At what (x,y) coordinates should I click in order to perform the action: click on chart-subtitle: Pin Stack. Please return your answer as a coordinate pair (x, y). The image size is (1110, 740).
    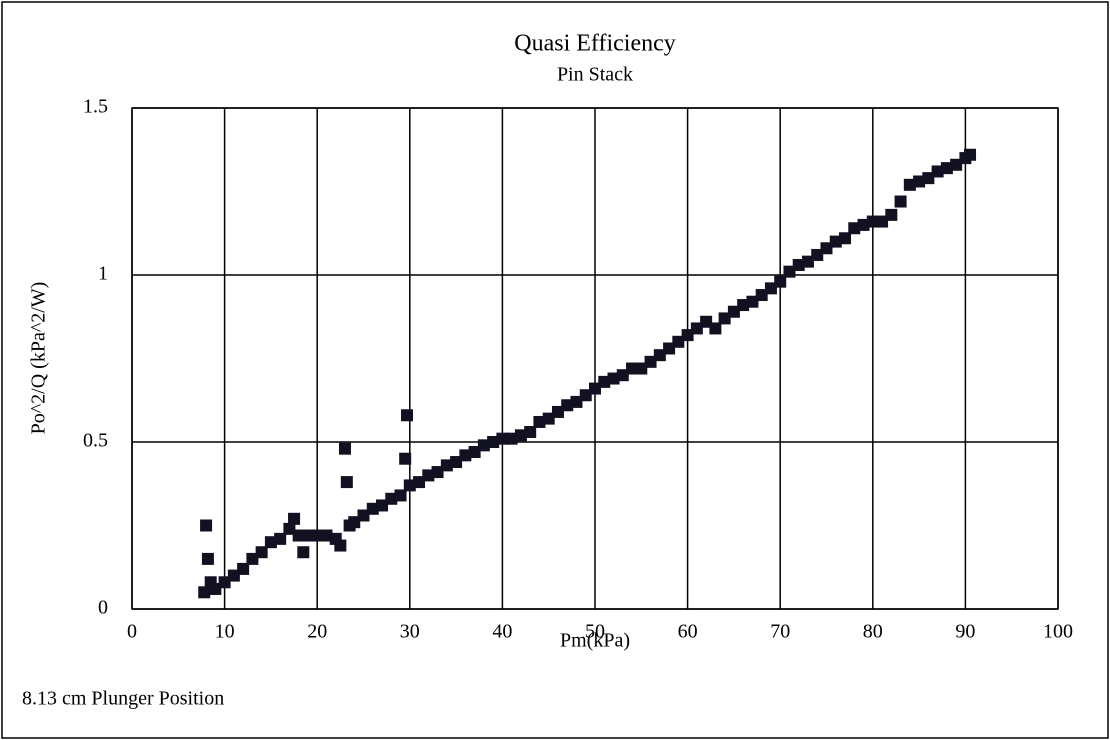
    Looking at the image, I should click on (595, 75).